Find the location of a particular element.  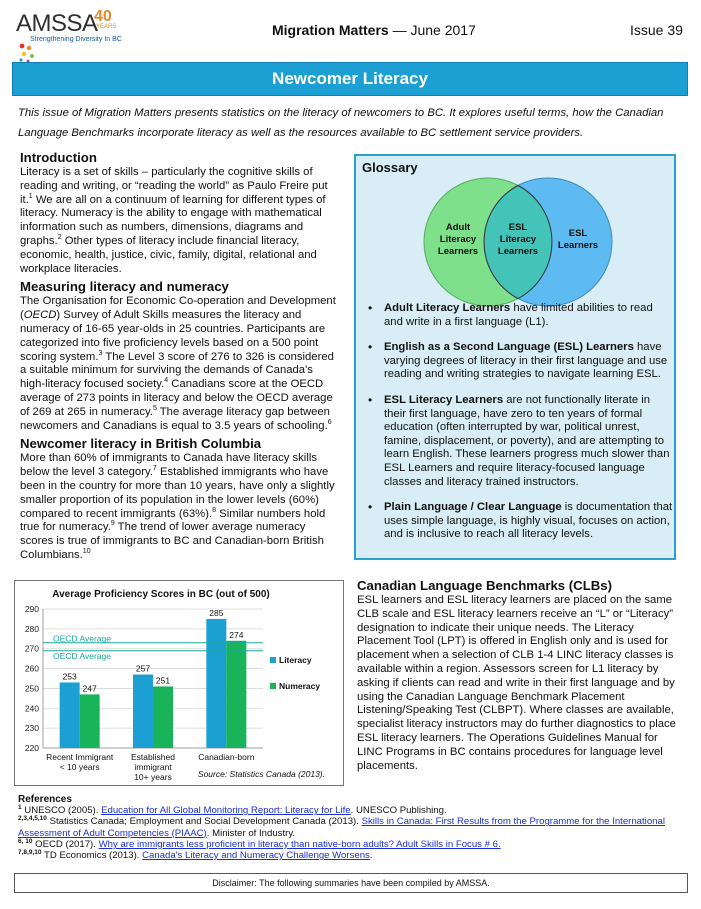

x-tick-label: < 10 years is located at coordinates (80, 767).